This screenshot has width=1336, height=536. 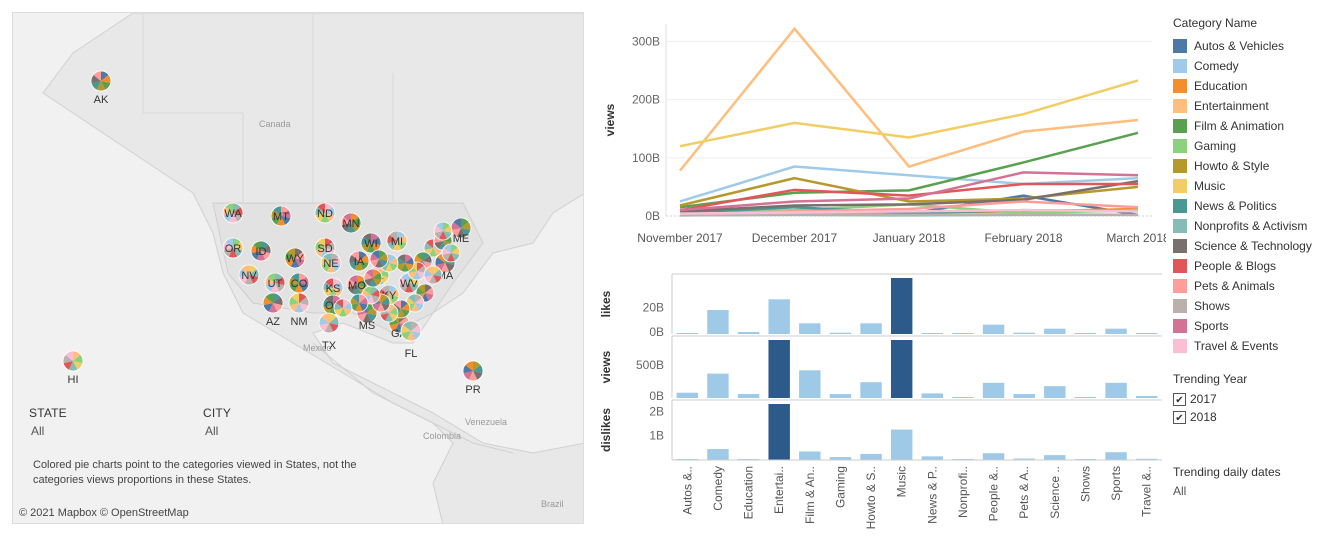 What do you see at coordinates (1253, 306) in the screenshot?
I see `legend-item: Shows` at bounding box center [1253, 306].